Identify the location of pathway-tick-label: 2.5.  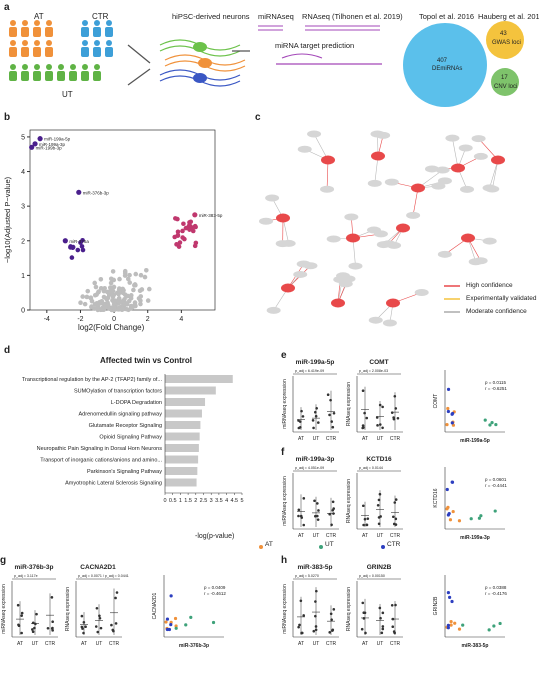
(204, 501).